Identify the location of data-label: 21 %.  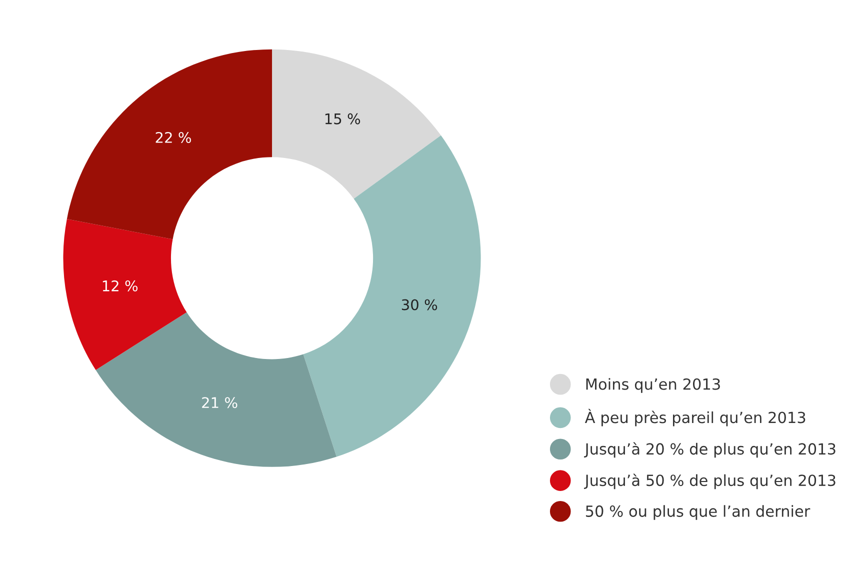
(220, 402).